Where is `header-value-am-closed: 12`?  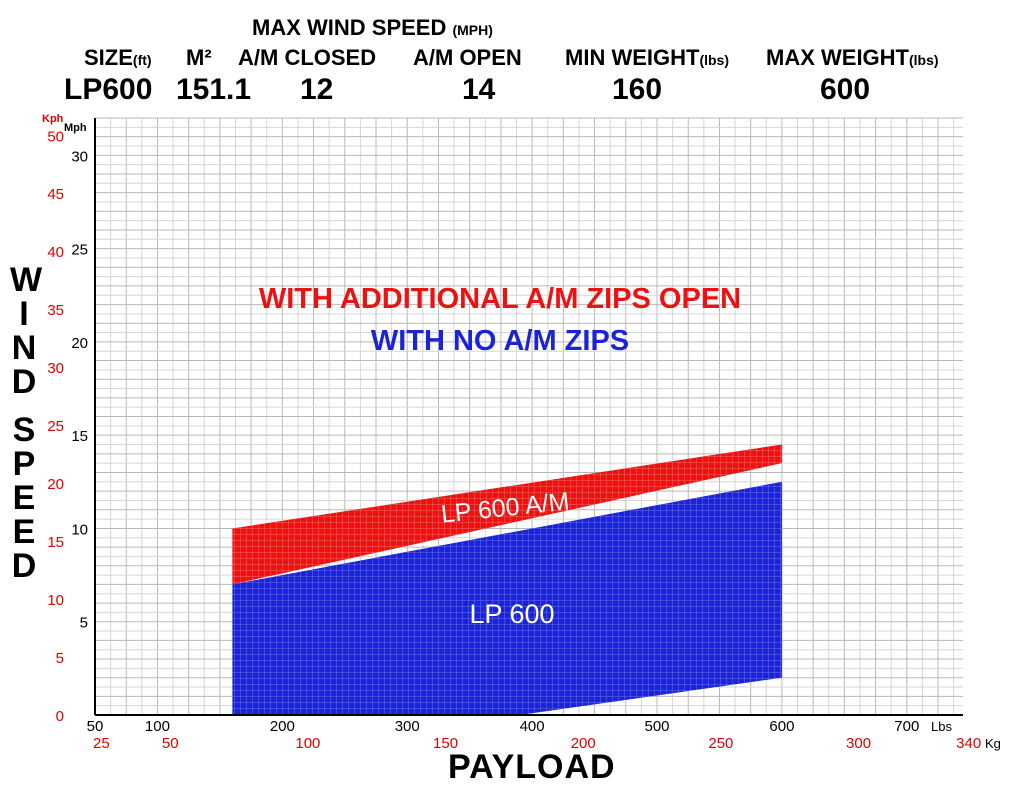 header-value-am-closed: 12 is located at coordinates (317, 89).